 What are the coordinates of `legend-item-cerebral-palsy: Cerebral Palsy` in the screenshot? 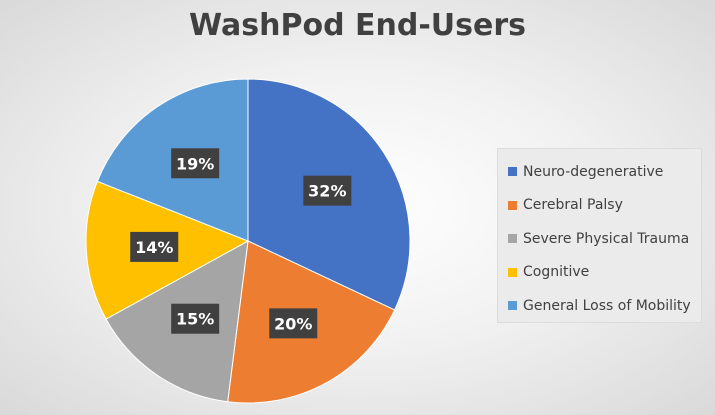 It's located at (604, 206).